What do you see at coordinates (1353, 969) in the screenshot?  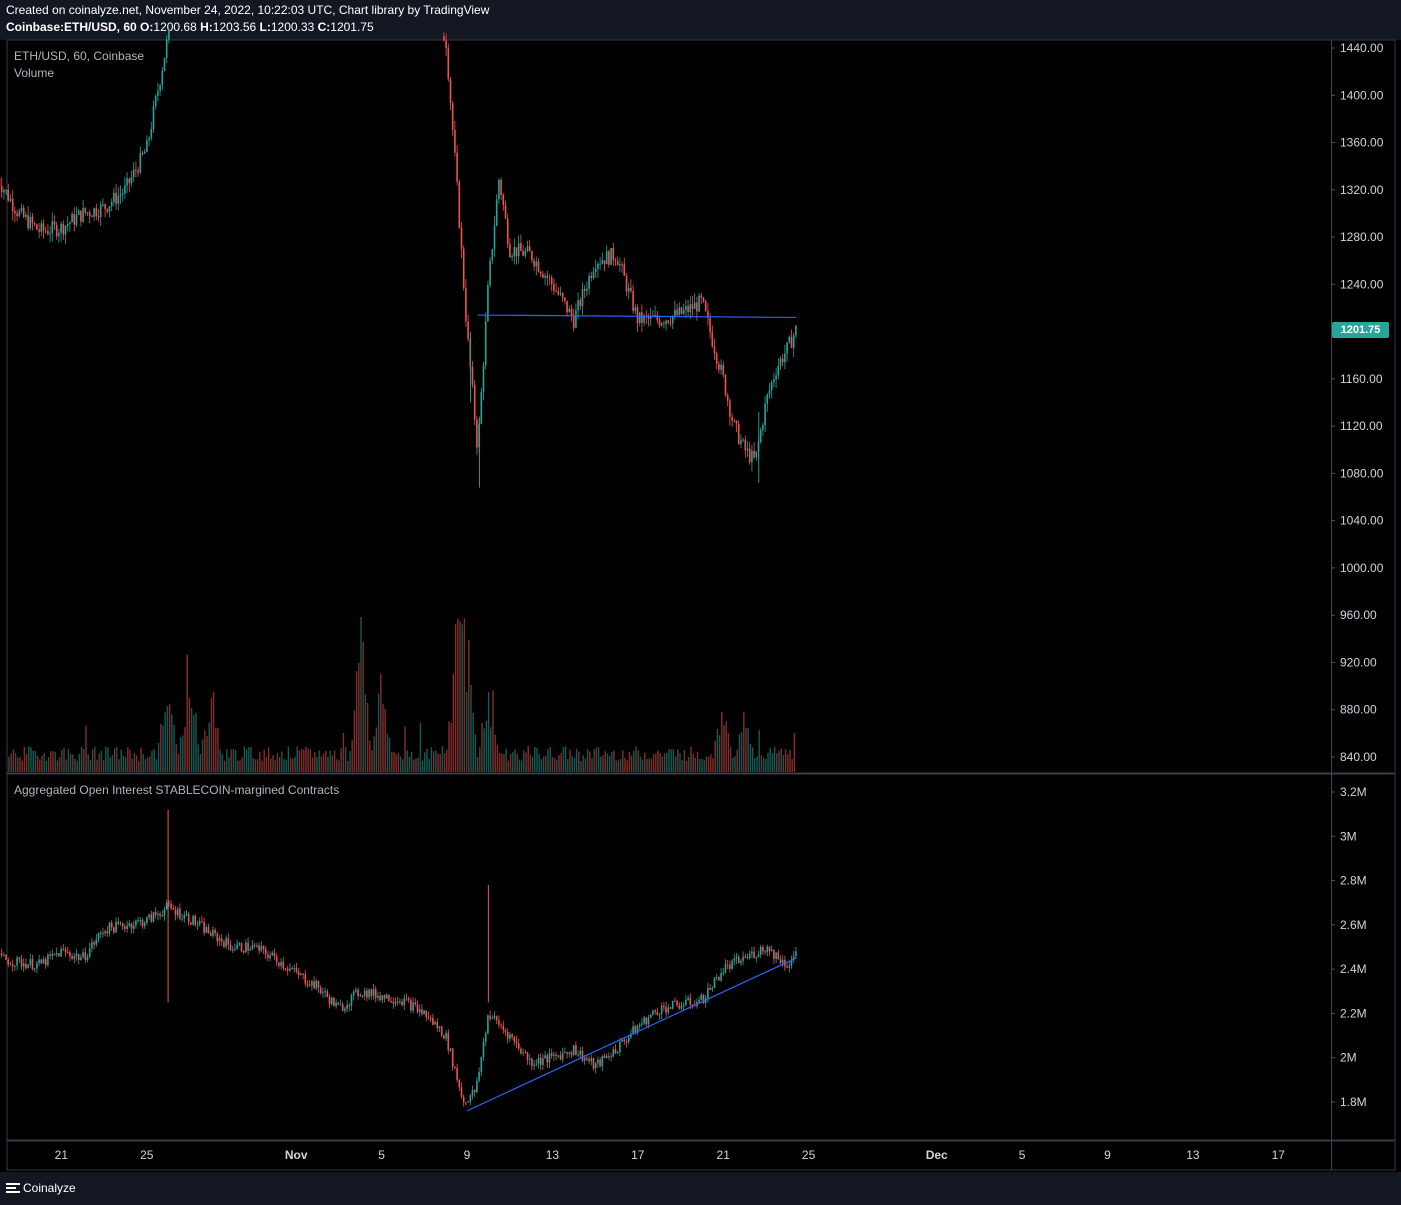 I see `oi-tick-label: 2.4M` at bounding box center [1353, 969].